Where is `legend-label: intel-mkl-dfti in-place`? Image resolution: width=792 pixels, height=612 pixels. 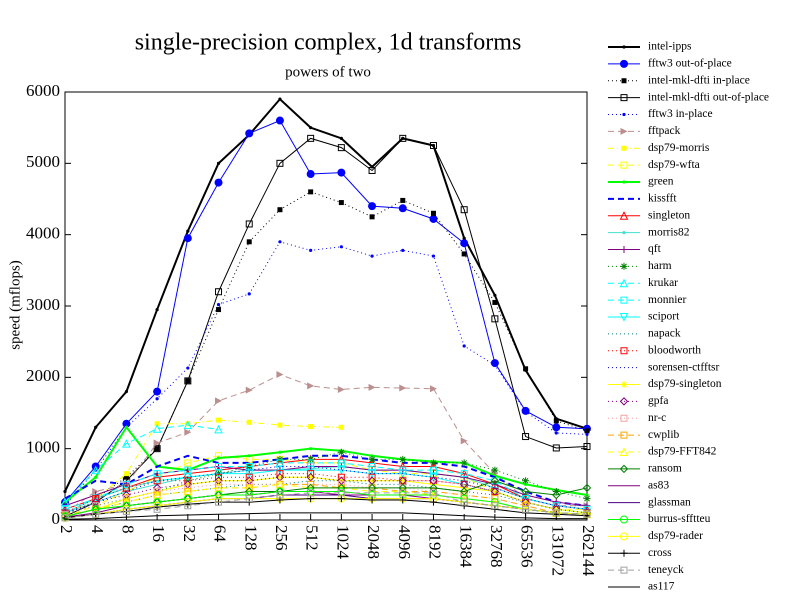
legend-label: intel-mkl-dfti in-place is located at coordinates (699, 80).